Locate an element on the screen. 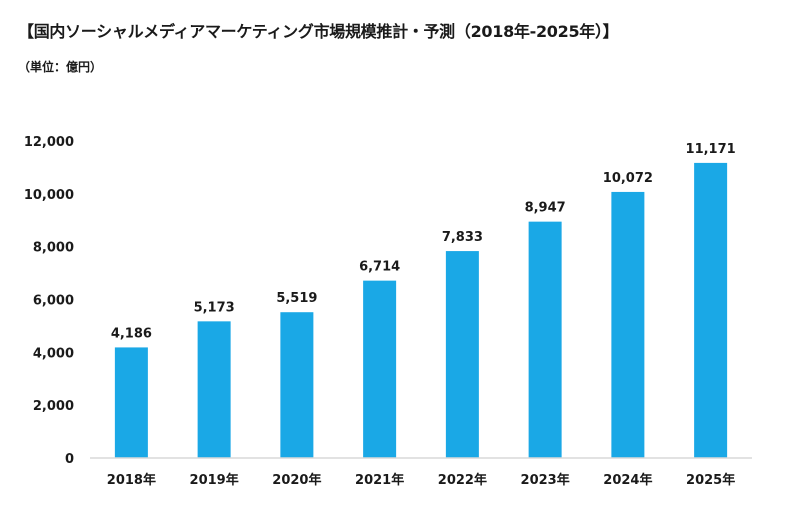 Image resolution: width=800 pixels, height=520 pixels. y-tick-label: 6,000 is located at coordinates (53, 301).